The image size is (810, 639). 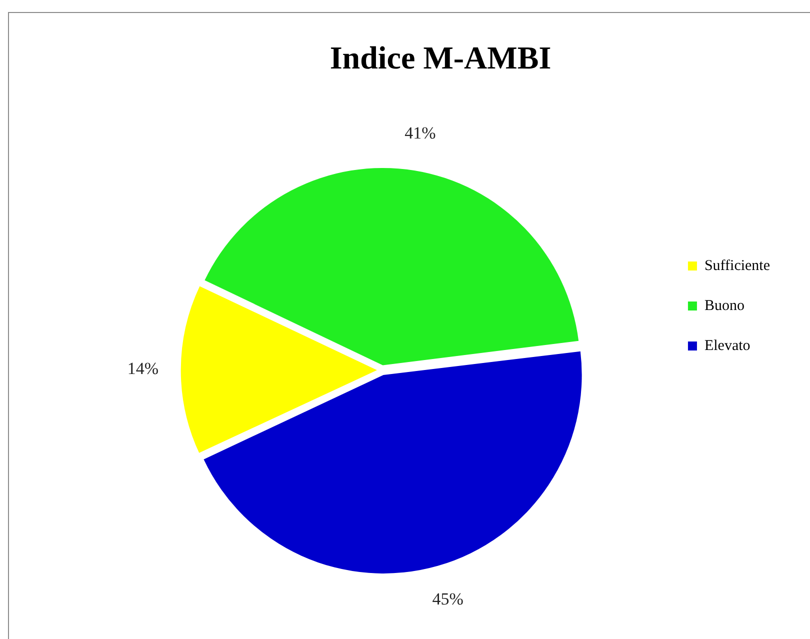 What do you see at coordinates (724, 306) in the screenshot?
I see `legend-label: Buono` at bounding box center [724, 306].